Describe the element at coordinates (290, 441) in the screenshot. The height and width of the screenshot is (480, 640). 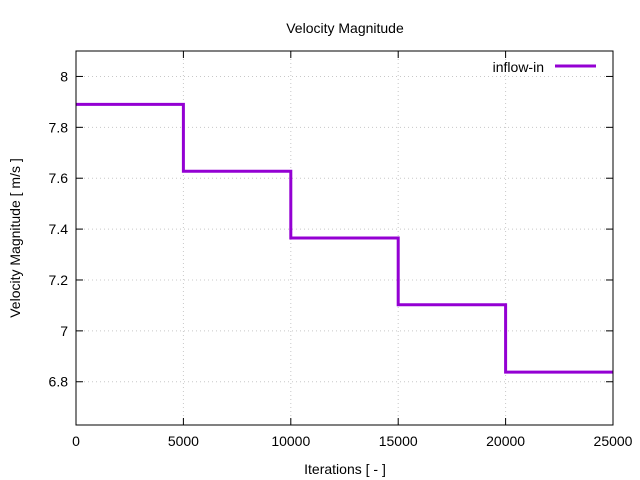
I see `x-tick-label: 10000` at that location.